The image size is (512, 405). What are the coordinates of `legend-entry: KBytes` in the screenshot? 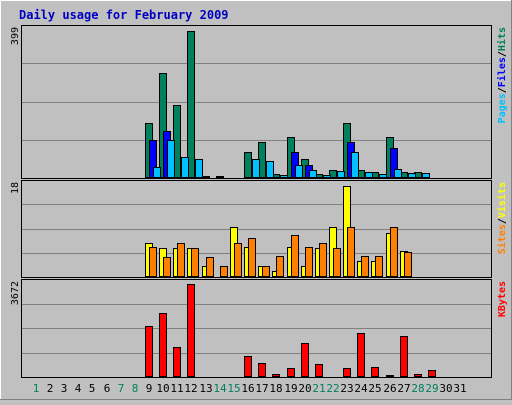 It's located at (502, 299).